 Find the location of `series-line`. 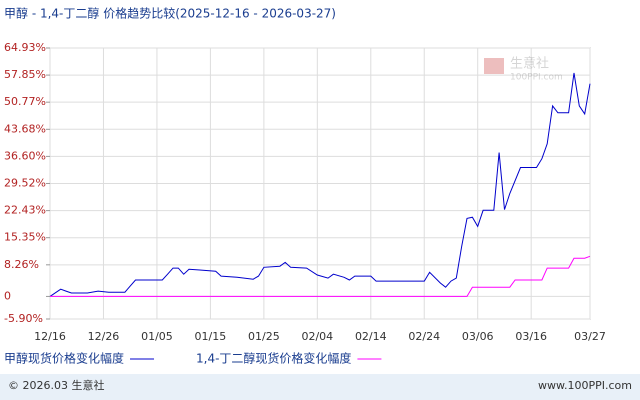

series-line is located at coordinates (320, 276).